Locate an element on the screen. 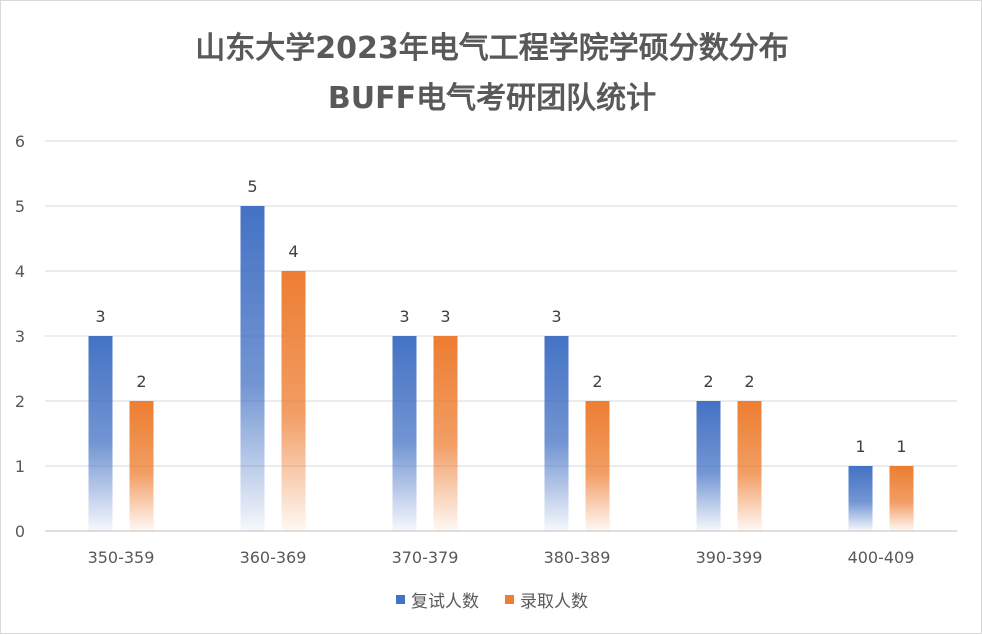 The height and width of the screenshot is (635, 982). y-tick-label: 3 is located at coordinates (20, 336).